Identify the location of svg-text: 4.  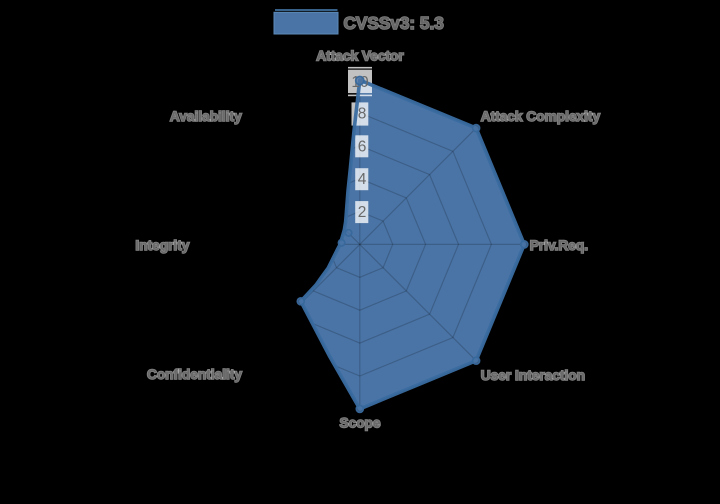
(362, 179).